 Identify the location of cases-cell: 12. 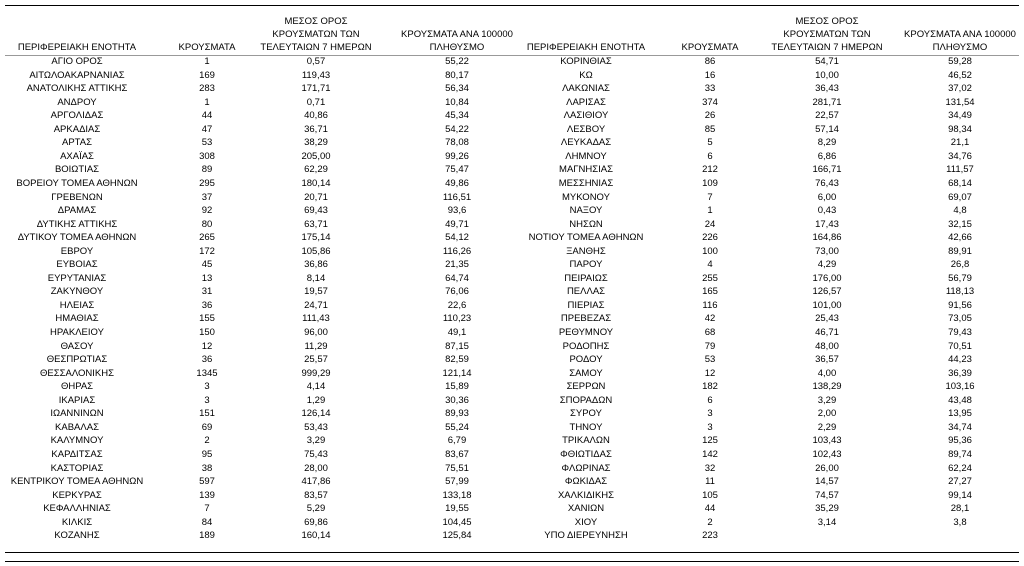
(710, 373).